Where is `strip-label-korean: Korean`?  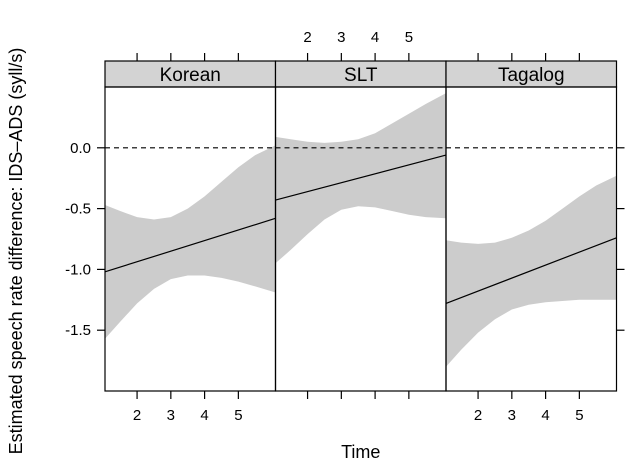
strip-label-korean: Korean is located at coordinates (190, 75).